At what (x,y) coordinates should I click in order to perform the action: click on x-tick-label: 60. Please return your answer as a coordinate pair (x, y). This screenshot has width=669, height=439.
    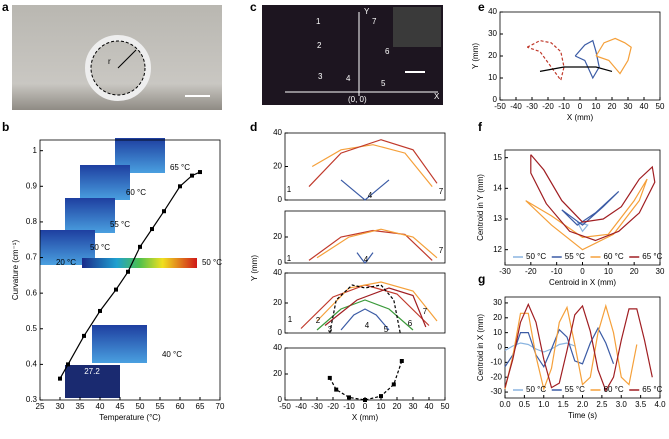
    Looking at the image, I should click on (180, 406).